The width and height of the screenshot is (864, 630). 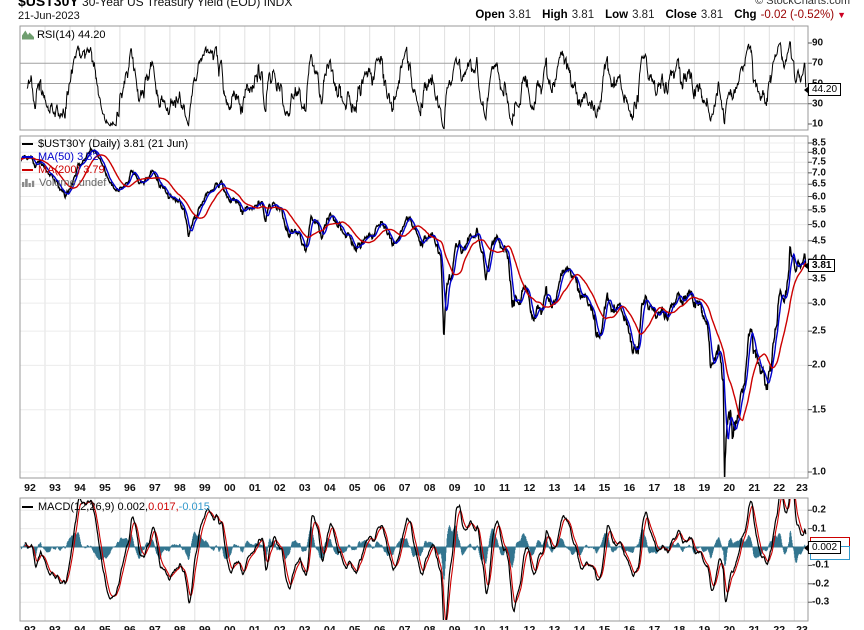 I want to click on price-axis-tick: 6.0, so click(x=819, y=197).